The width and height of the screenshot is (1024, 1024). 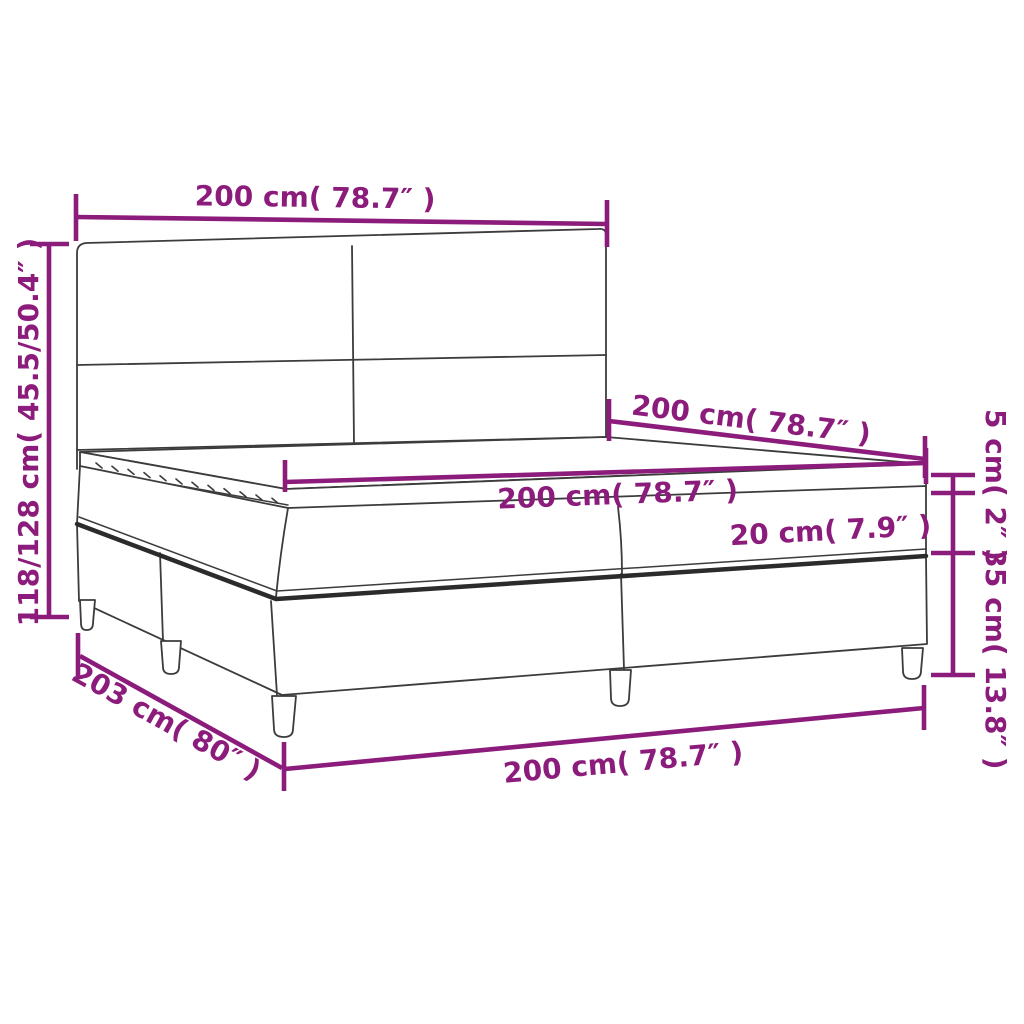 I want to click on dimension-mattress-width, so click(x=605, y=470).